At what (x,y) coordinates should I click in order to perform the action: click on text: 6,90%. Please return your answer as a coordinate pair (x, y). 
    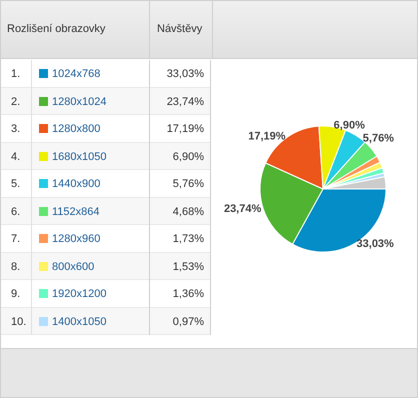
    Looking at the image, I should click on (188, 156).